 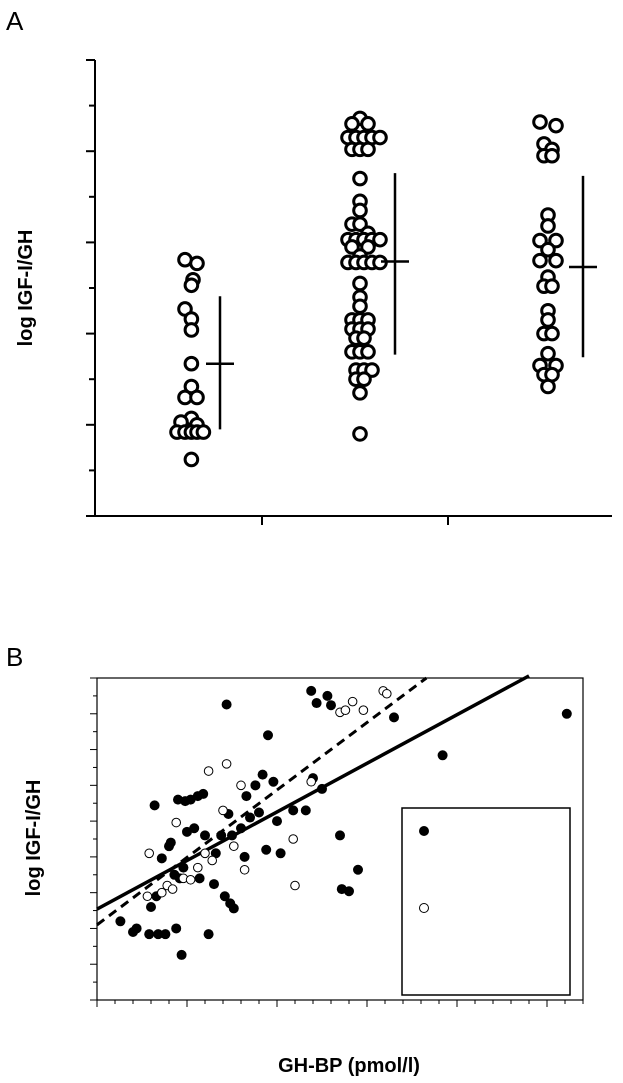 What do you see at coordinates (14, 657) in the screenshot?
I see `panel-b-label: B` at bounding box center [14, 657].